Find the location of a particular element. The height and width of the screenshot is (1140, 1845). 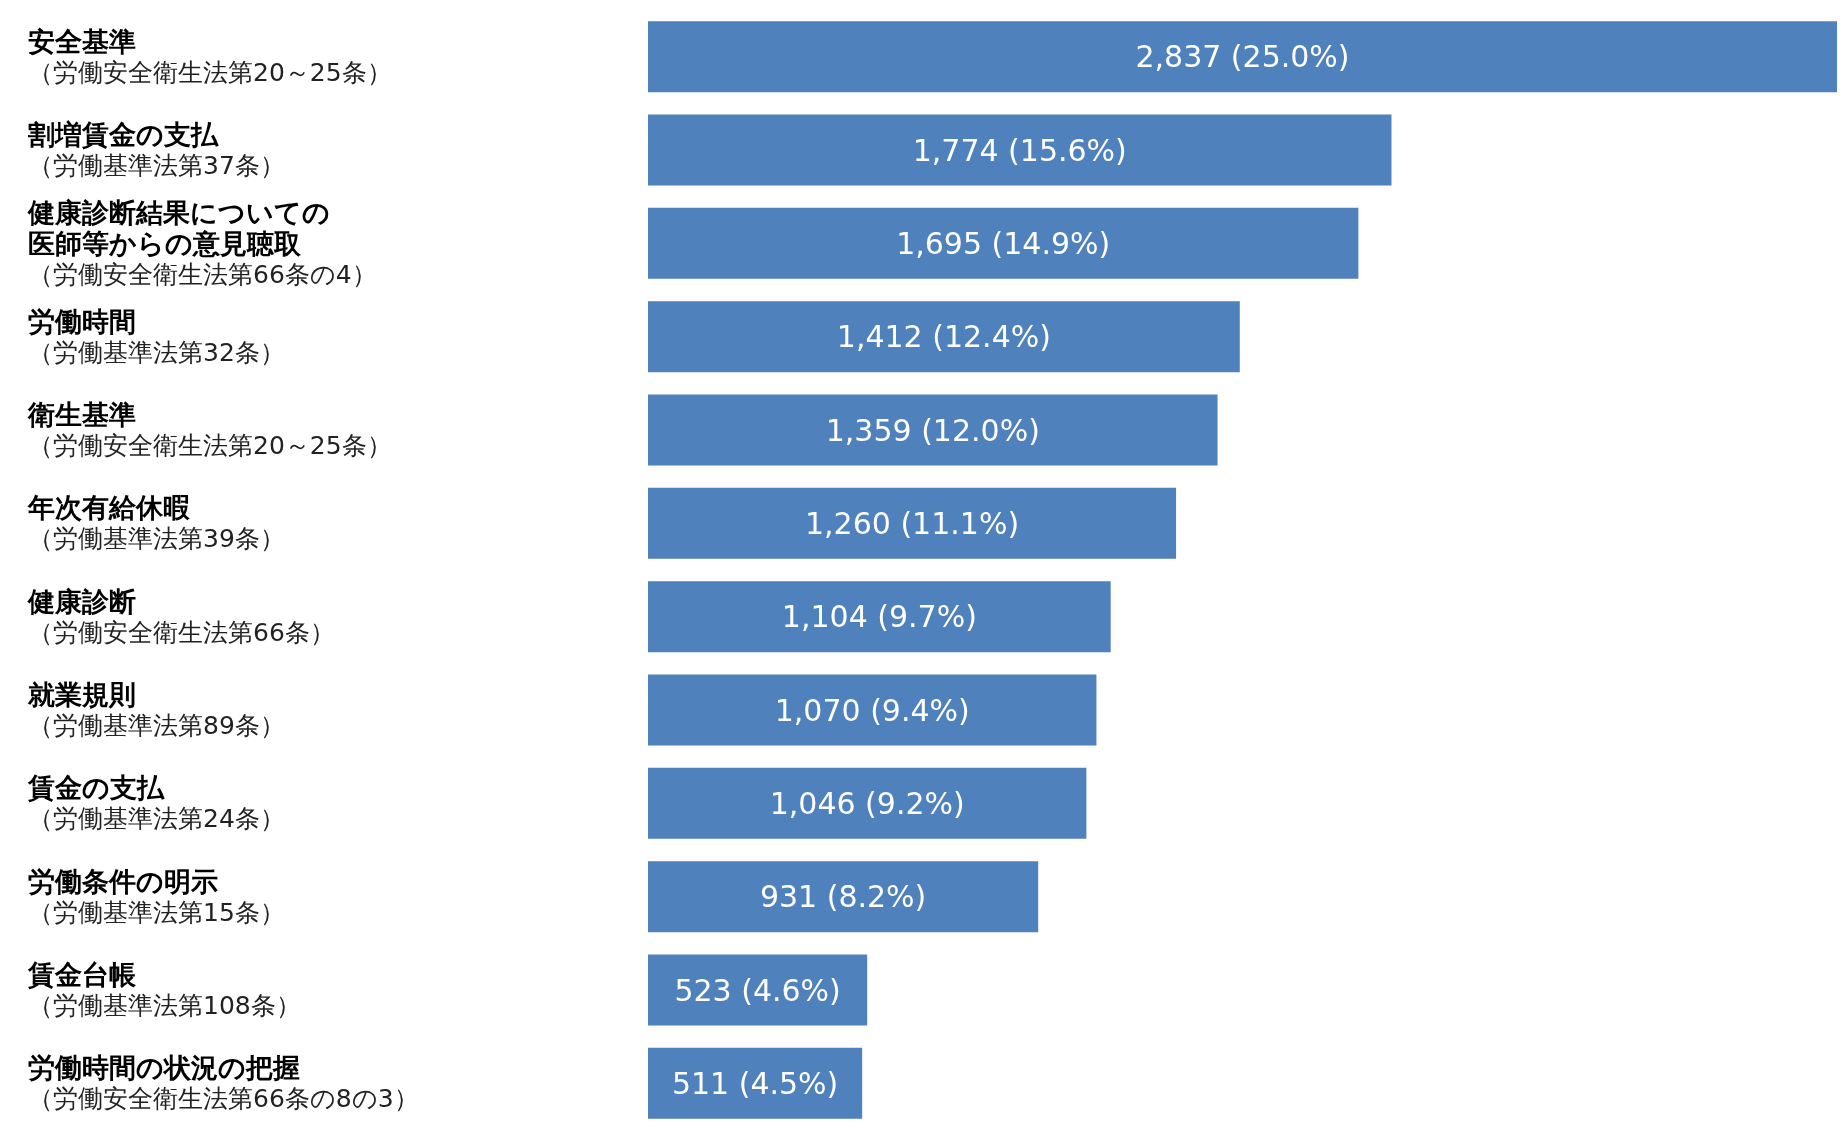

y-tick-label: 労働時間（労働基準法第32条） is located at coordinates (156, 336).